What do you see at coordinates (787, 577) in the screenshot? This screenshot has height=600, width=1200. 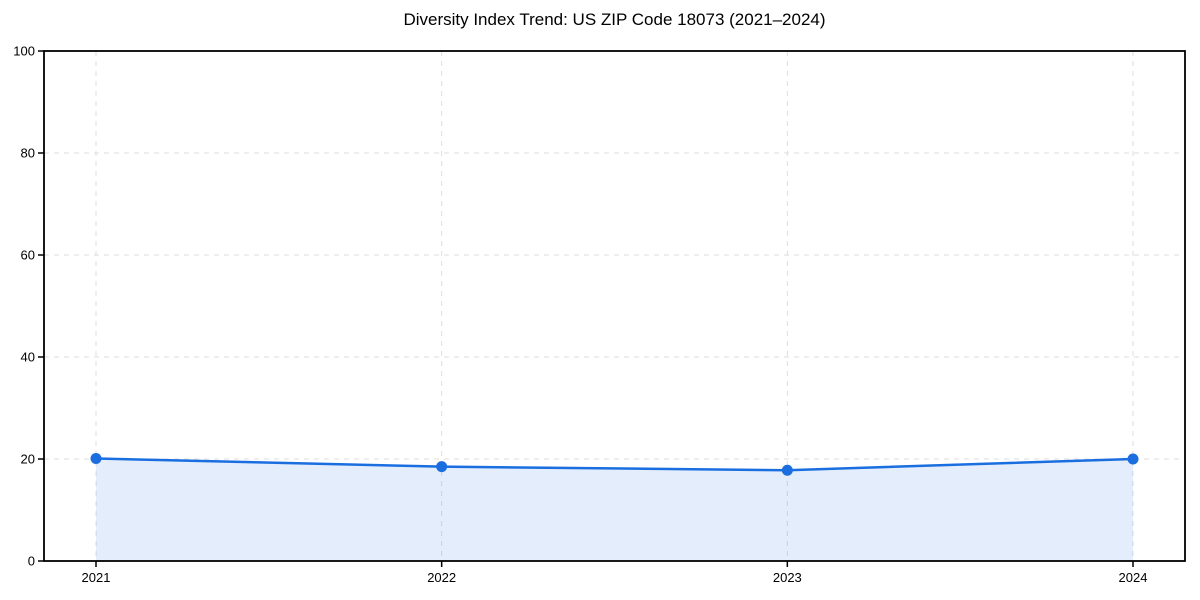 I see `x-axis-tick-label: 2023` at bounding box center [787, 577].